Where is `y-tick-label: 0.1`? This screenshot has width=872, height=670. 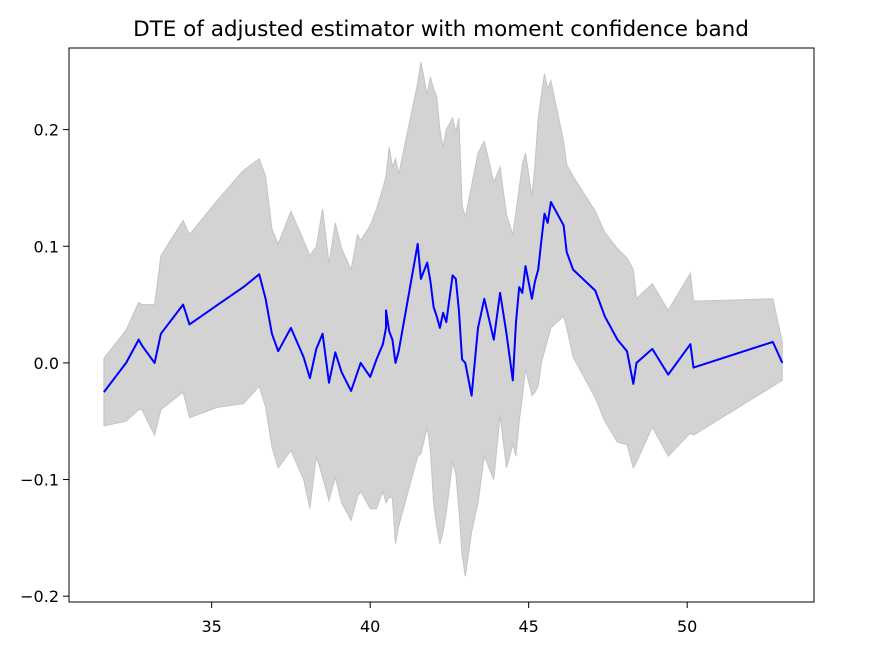 y-tick-label: 0.1 is located at coordinates (46, 246).